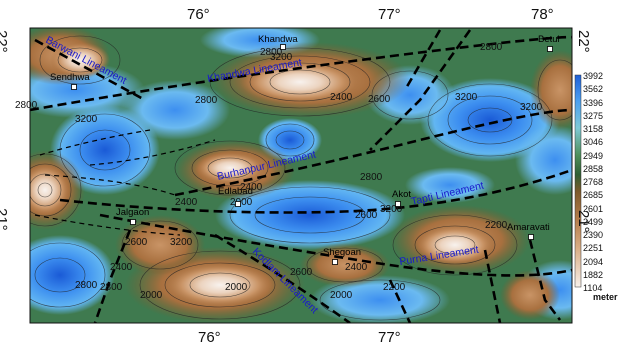 The image size is (627, 354). Describe the element at coordinates (593, 102) in the screenshot. I see `legend-value: 3396` at that location.